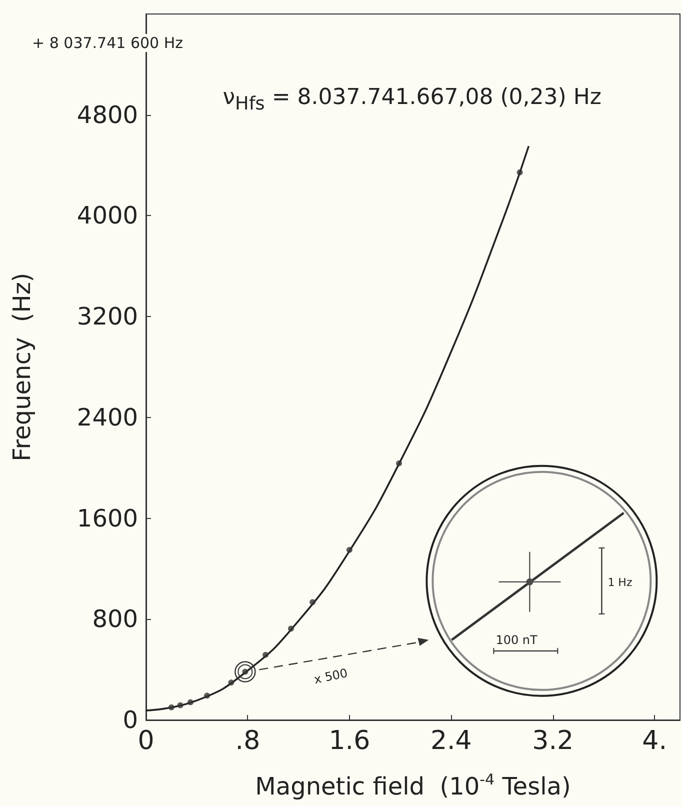  I want to click on y-tick-label: 1600, so click(107, 518).